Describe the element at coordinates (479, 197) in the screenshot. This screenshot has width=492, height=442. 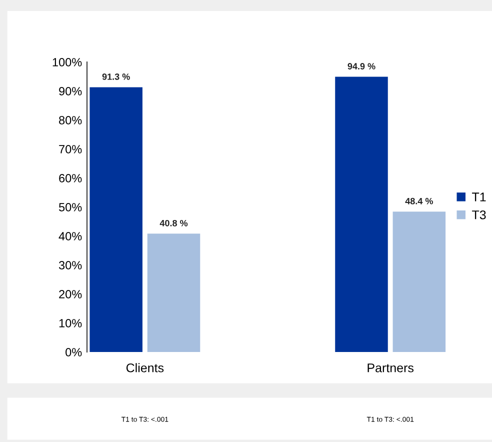
I see `legend-label: T1` at that location.